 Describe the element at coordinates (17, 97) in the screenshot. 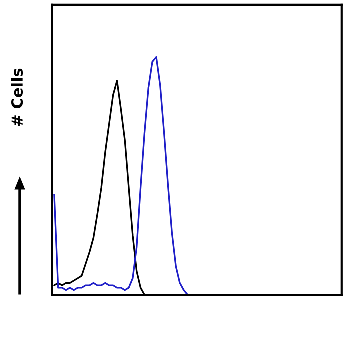

I see `y-axis-title: # Cells` at that location.